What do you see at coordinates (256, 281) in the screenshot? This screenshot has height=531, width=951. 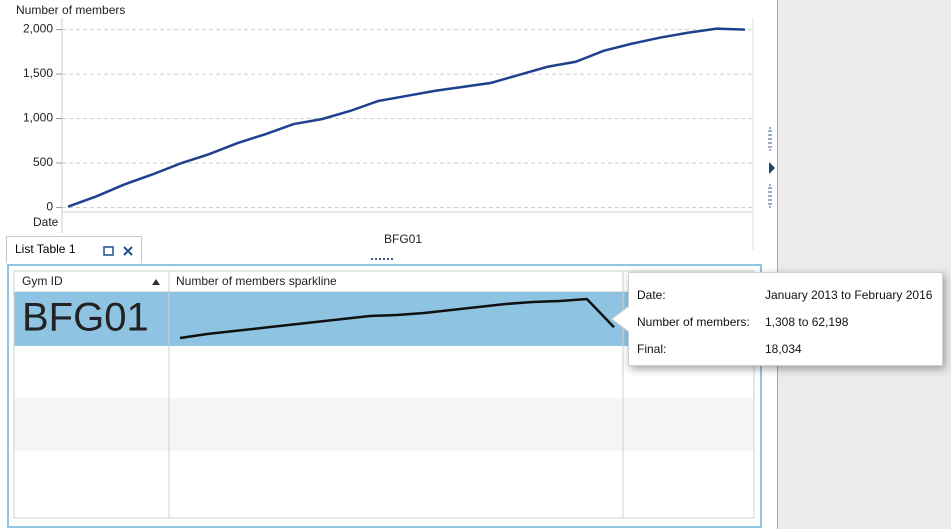 I see `column-header: Number of members sparkline` at bounding box center [256, 281].